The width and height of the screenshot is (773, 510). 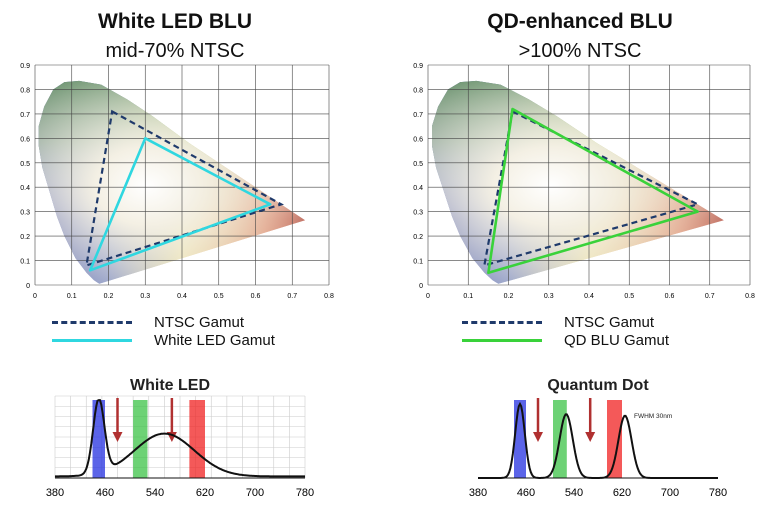 I want to click on spectrum-chart-right: 380 460 540 620 700 780 Quantum Dot FWHM 30nm, so click(x=598, y=438).